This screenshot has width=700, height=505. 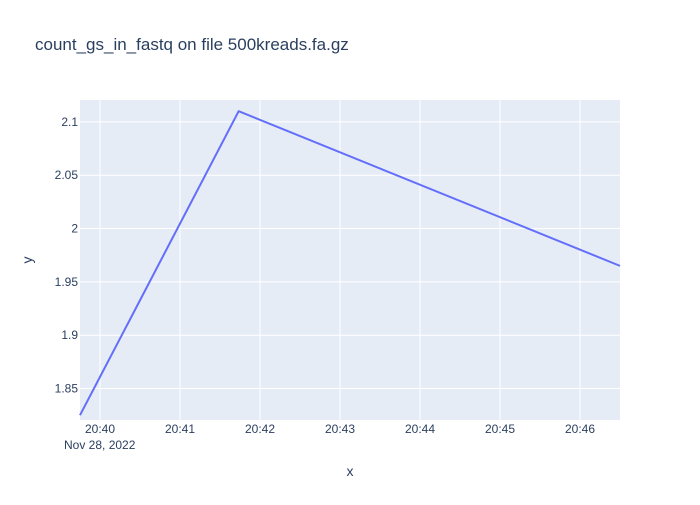 I want to click on y-axis-ticks: 1.85 1.9 1.95 2 2.05 2.1, so click(x=67, y=255).